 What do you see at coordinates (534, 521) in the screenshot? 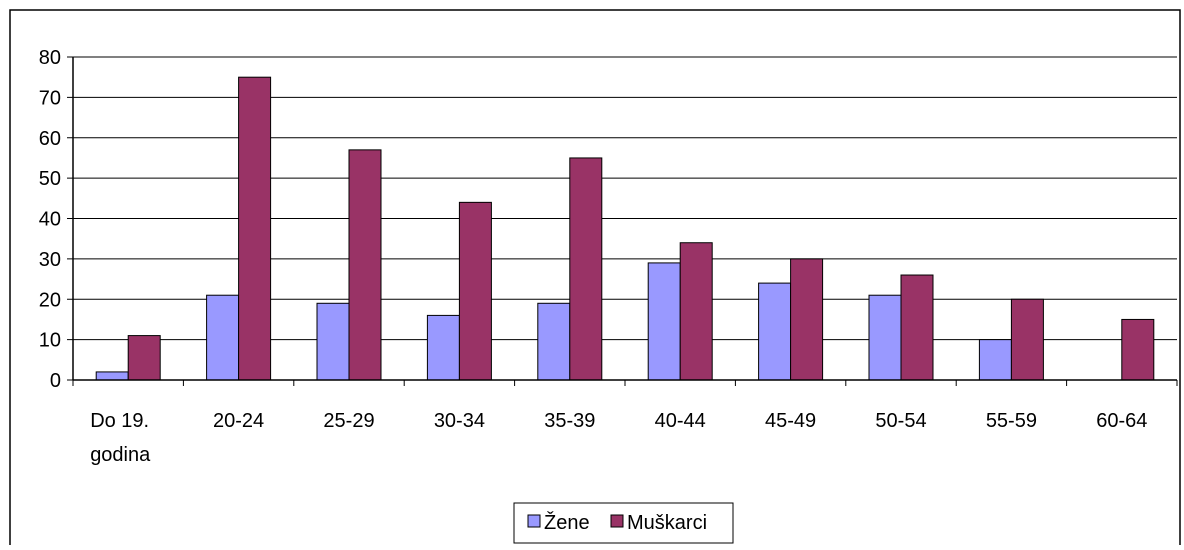
I see `legend-swatch-zene` at bounding box center [534, 521].